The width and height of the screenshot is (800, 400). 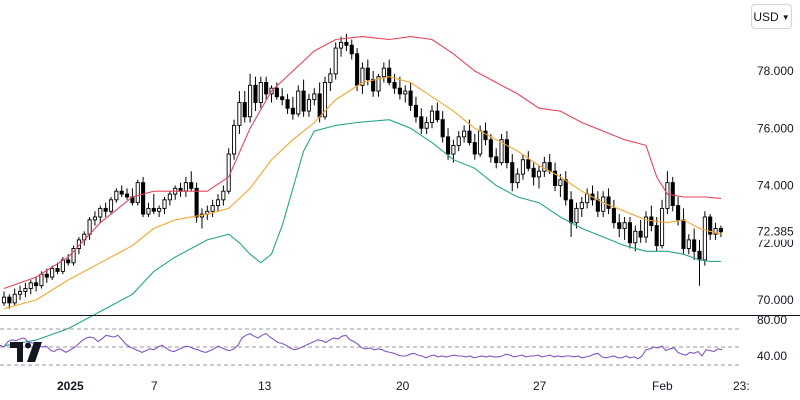 I want to click on time-axis-label: 20, so click(x=403, y=386).